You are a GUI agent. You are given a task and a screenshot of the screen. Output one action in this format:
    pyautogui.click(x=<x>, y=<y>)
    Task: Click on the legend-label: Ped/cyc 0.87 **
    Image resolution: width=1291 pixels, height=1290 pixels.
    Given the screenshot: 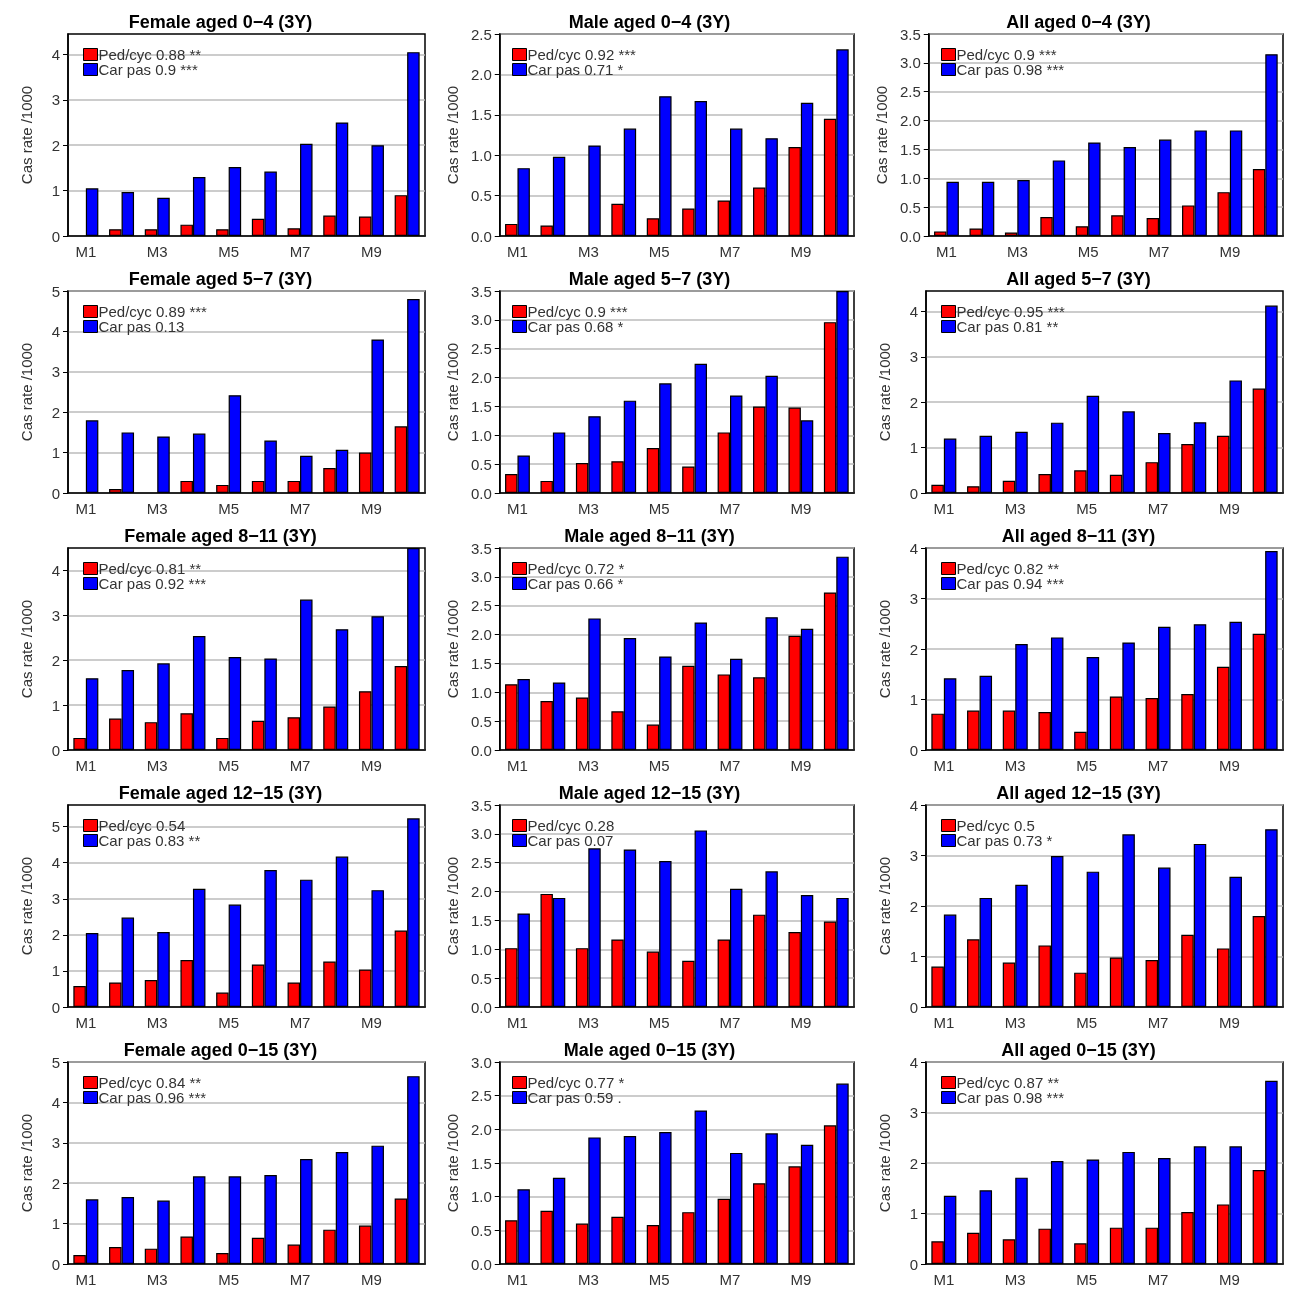 What is the action you would take?
    pyautogui.click(x=1008, y=1082)
    